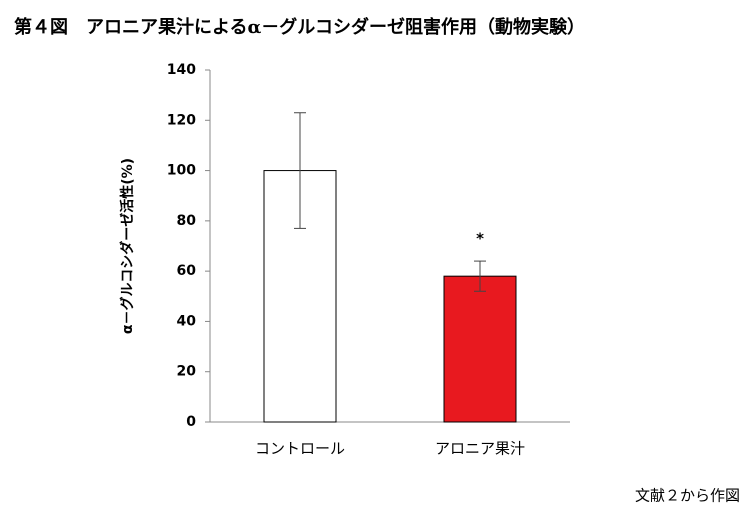 The width and height of the screenshot is (752, 520). I want to click on y-tick-label: 140, so click(181, 70).